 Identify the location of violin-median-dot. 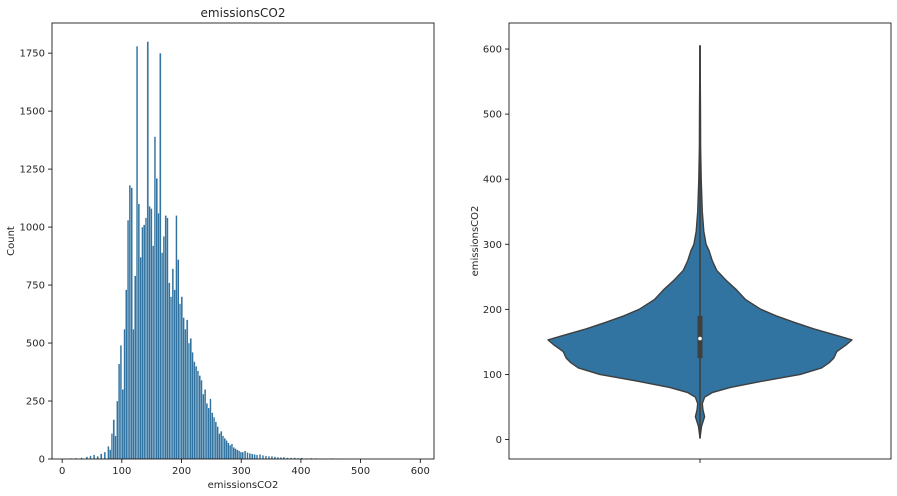
(700, 338).